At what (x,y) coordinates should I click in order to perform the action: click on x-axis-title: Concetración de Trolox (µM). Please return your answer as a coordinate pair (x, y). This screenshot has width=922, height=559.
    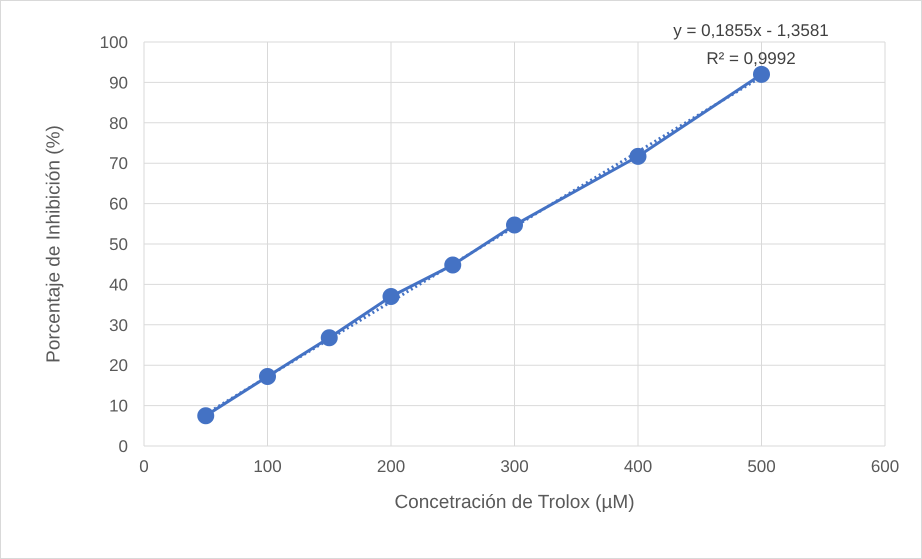
    Looking at the image, I should click on (514, 502).